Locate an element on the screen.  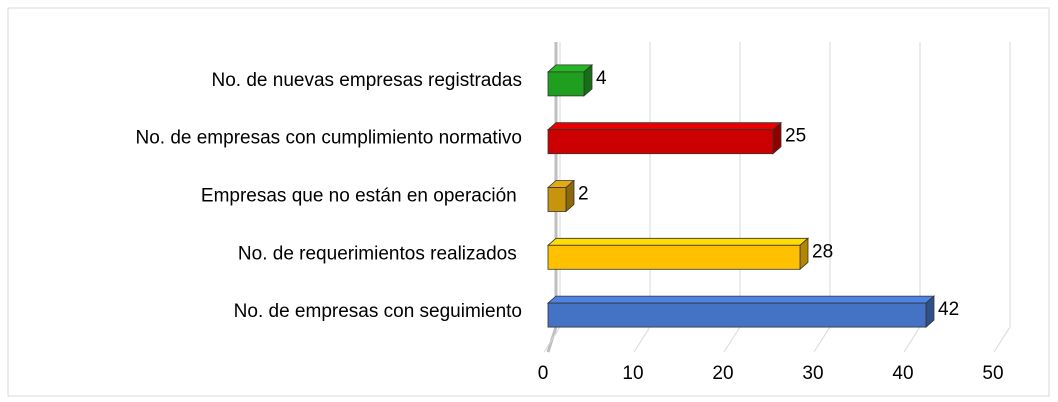
grid-line is located at coordinates (1002, 197).